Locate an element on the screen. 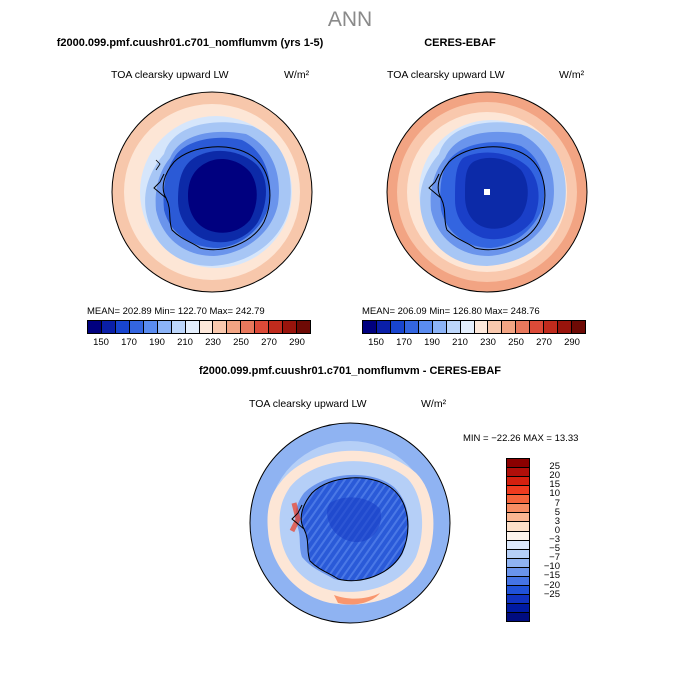 The height and width of the screenshot is (700, 700). panel-model-colorbar-tick-label: 250 is located at coordinates (241, 342).